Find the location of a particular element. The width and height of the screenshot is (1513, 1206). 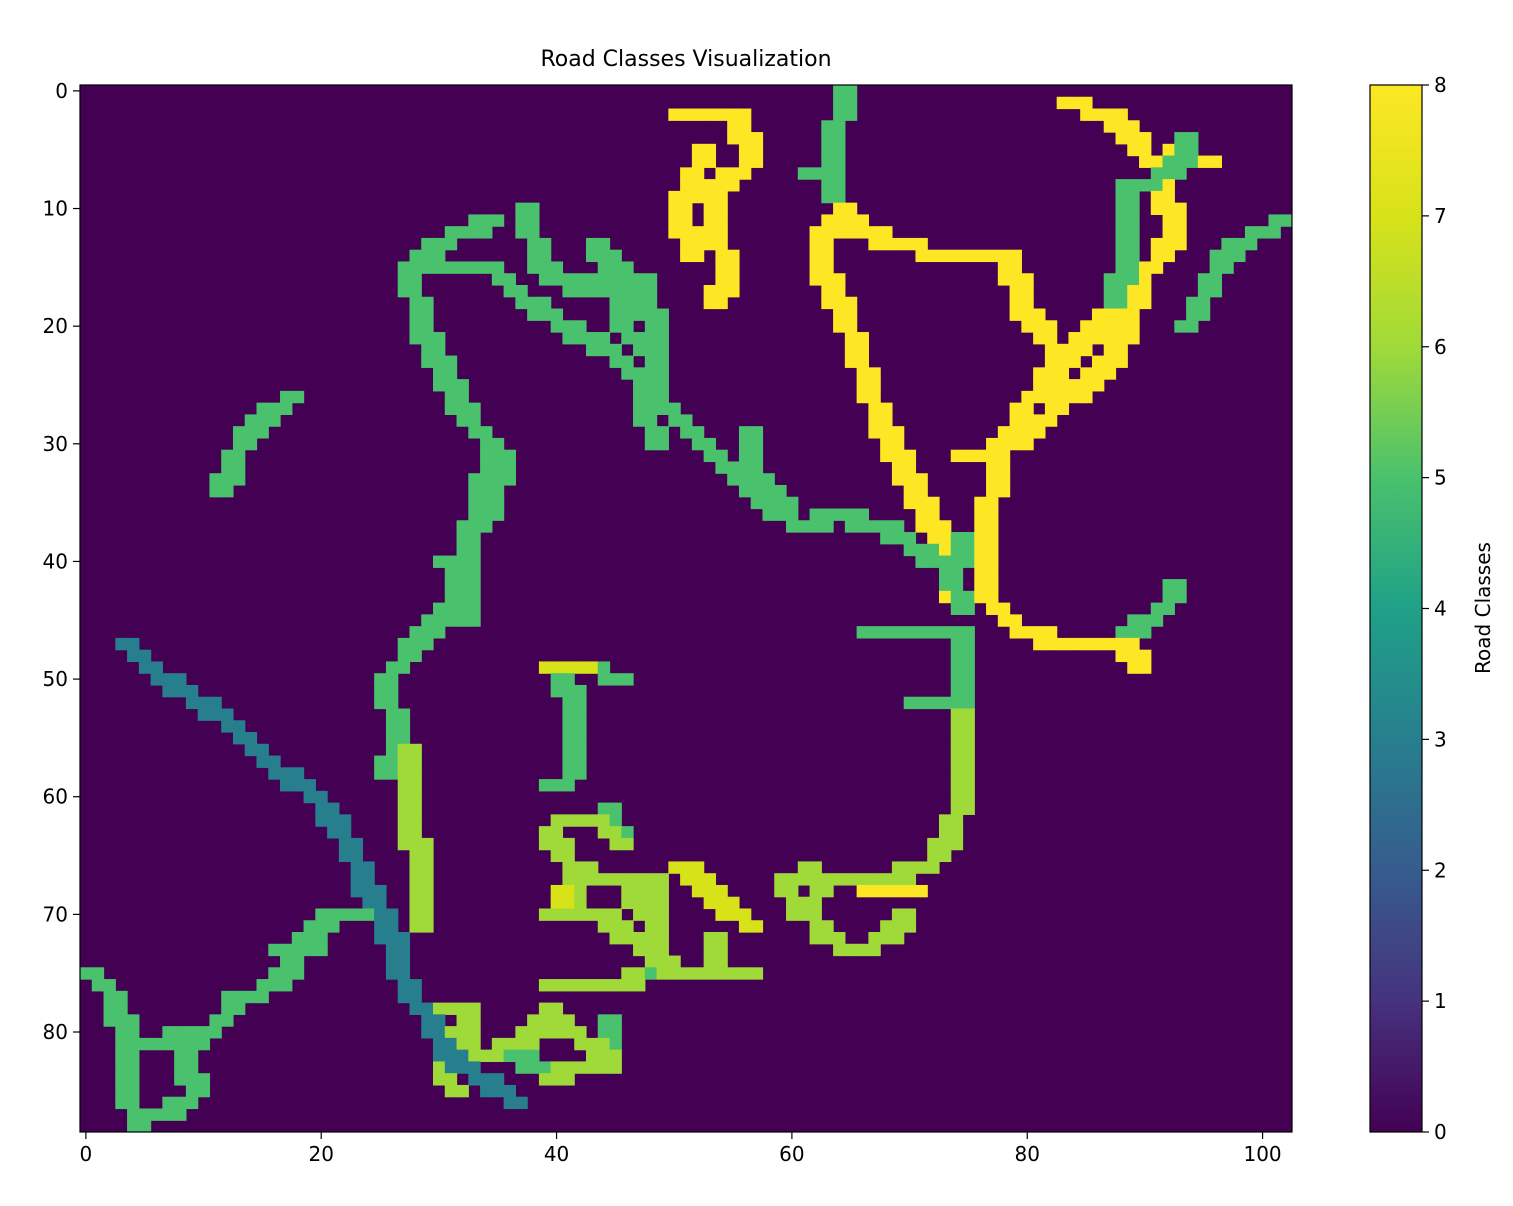

y-tick-label: 60 is located at coordinates (55, 797).